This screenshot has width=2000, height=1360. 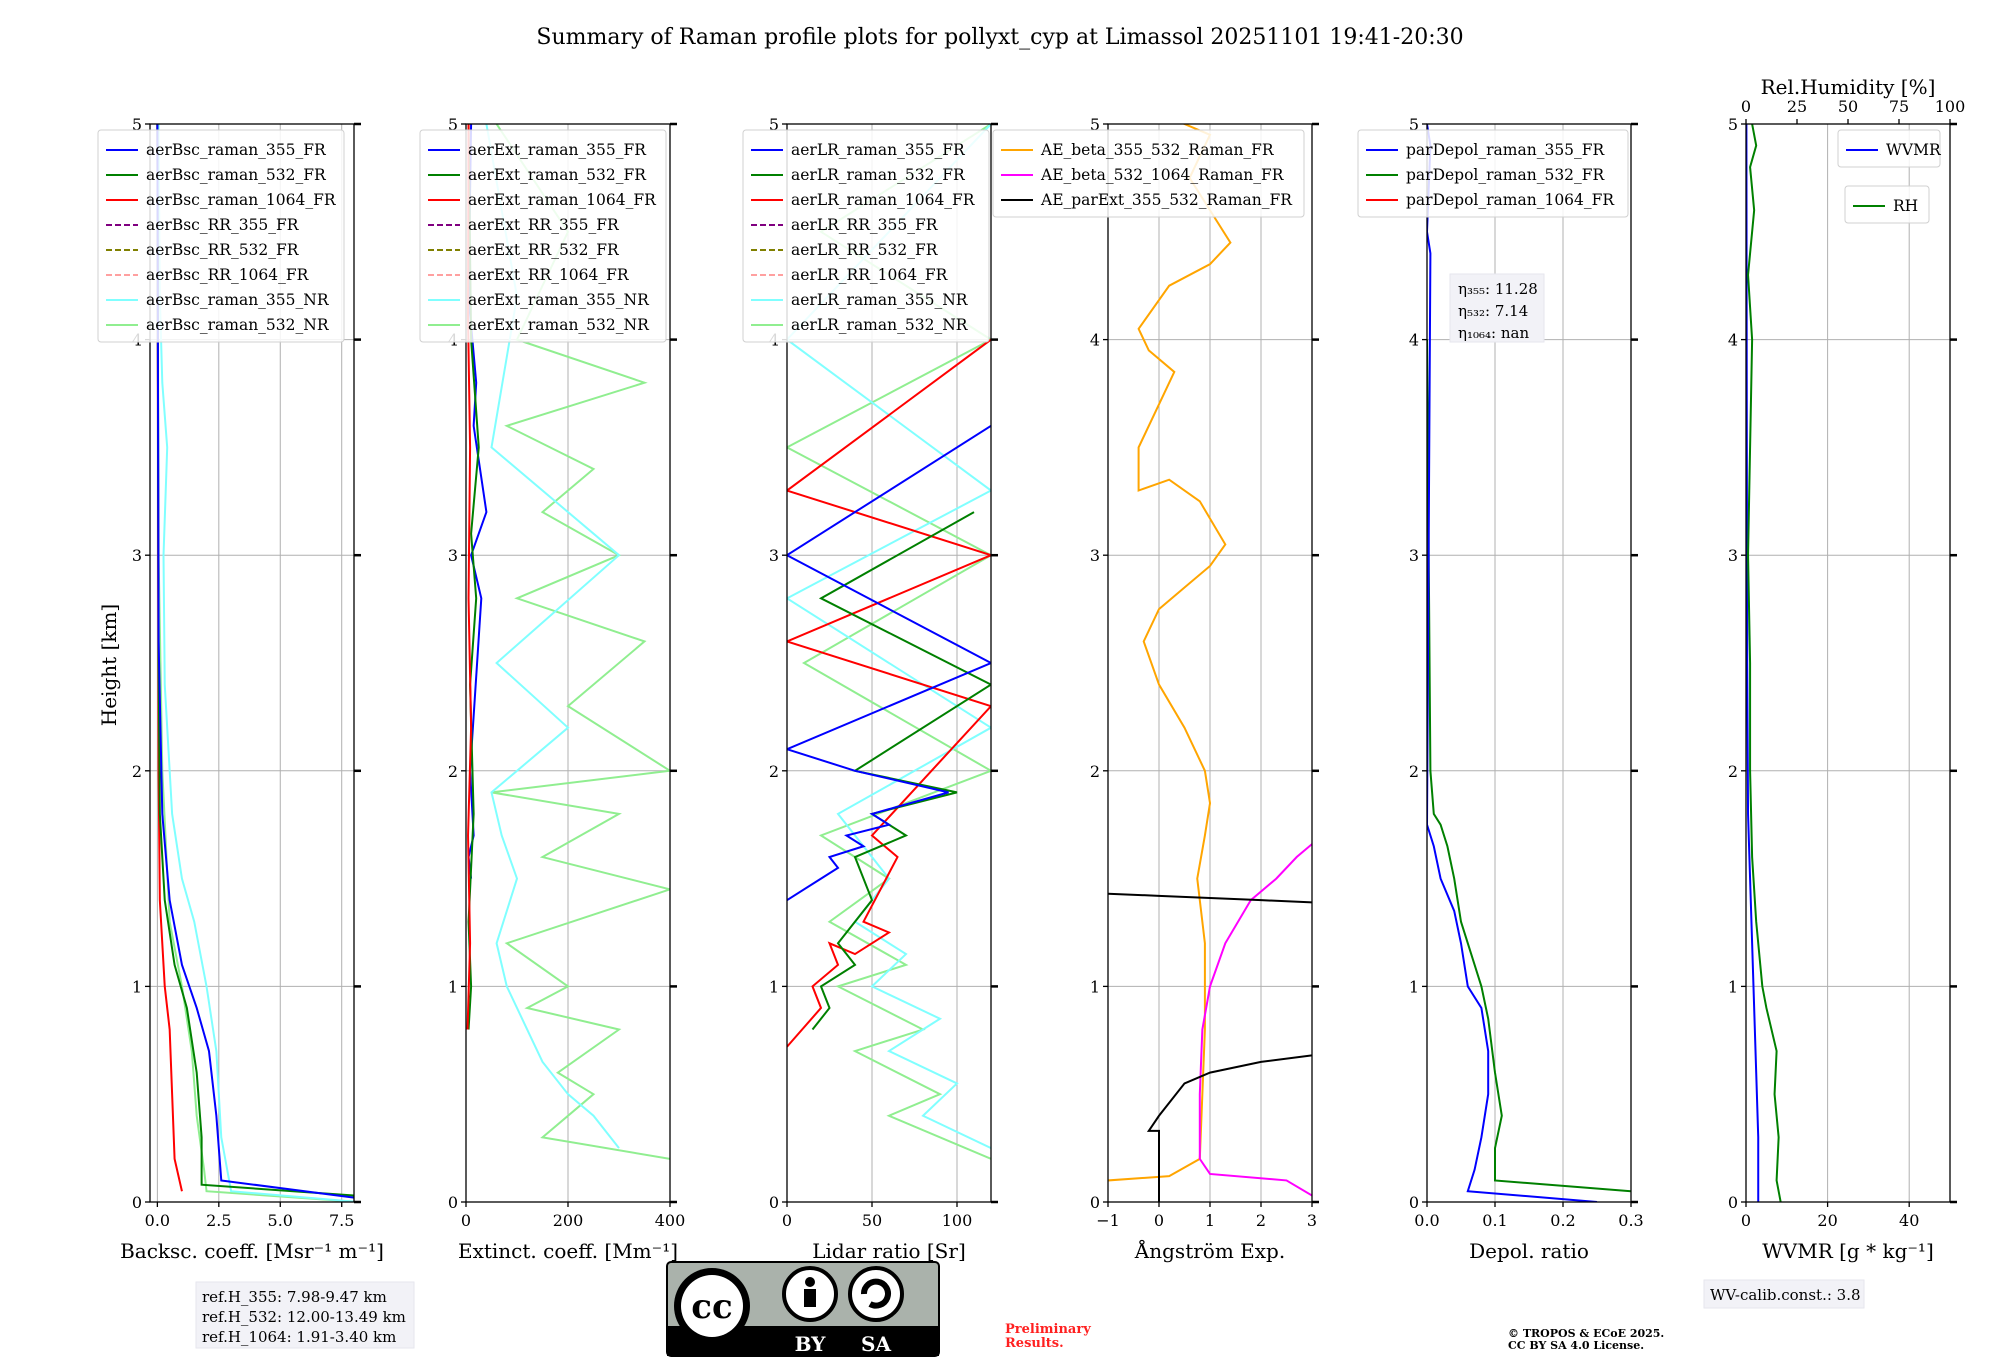 I want to click on series-line-aerLR_raman_1064_FR, so click(x=889, y=693).